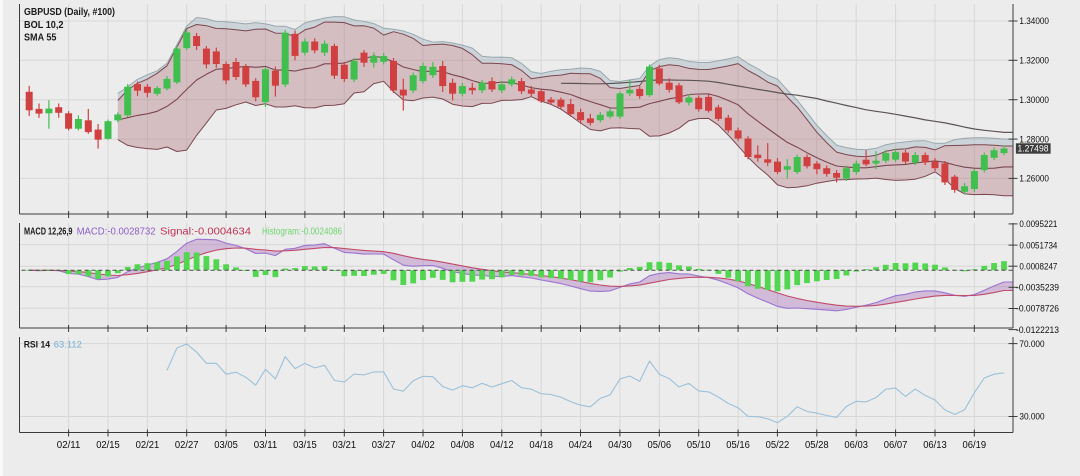  Describe the element at coordinates (935, 445) in the screenshot. I see `svg-text: 06/13` at that location.